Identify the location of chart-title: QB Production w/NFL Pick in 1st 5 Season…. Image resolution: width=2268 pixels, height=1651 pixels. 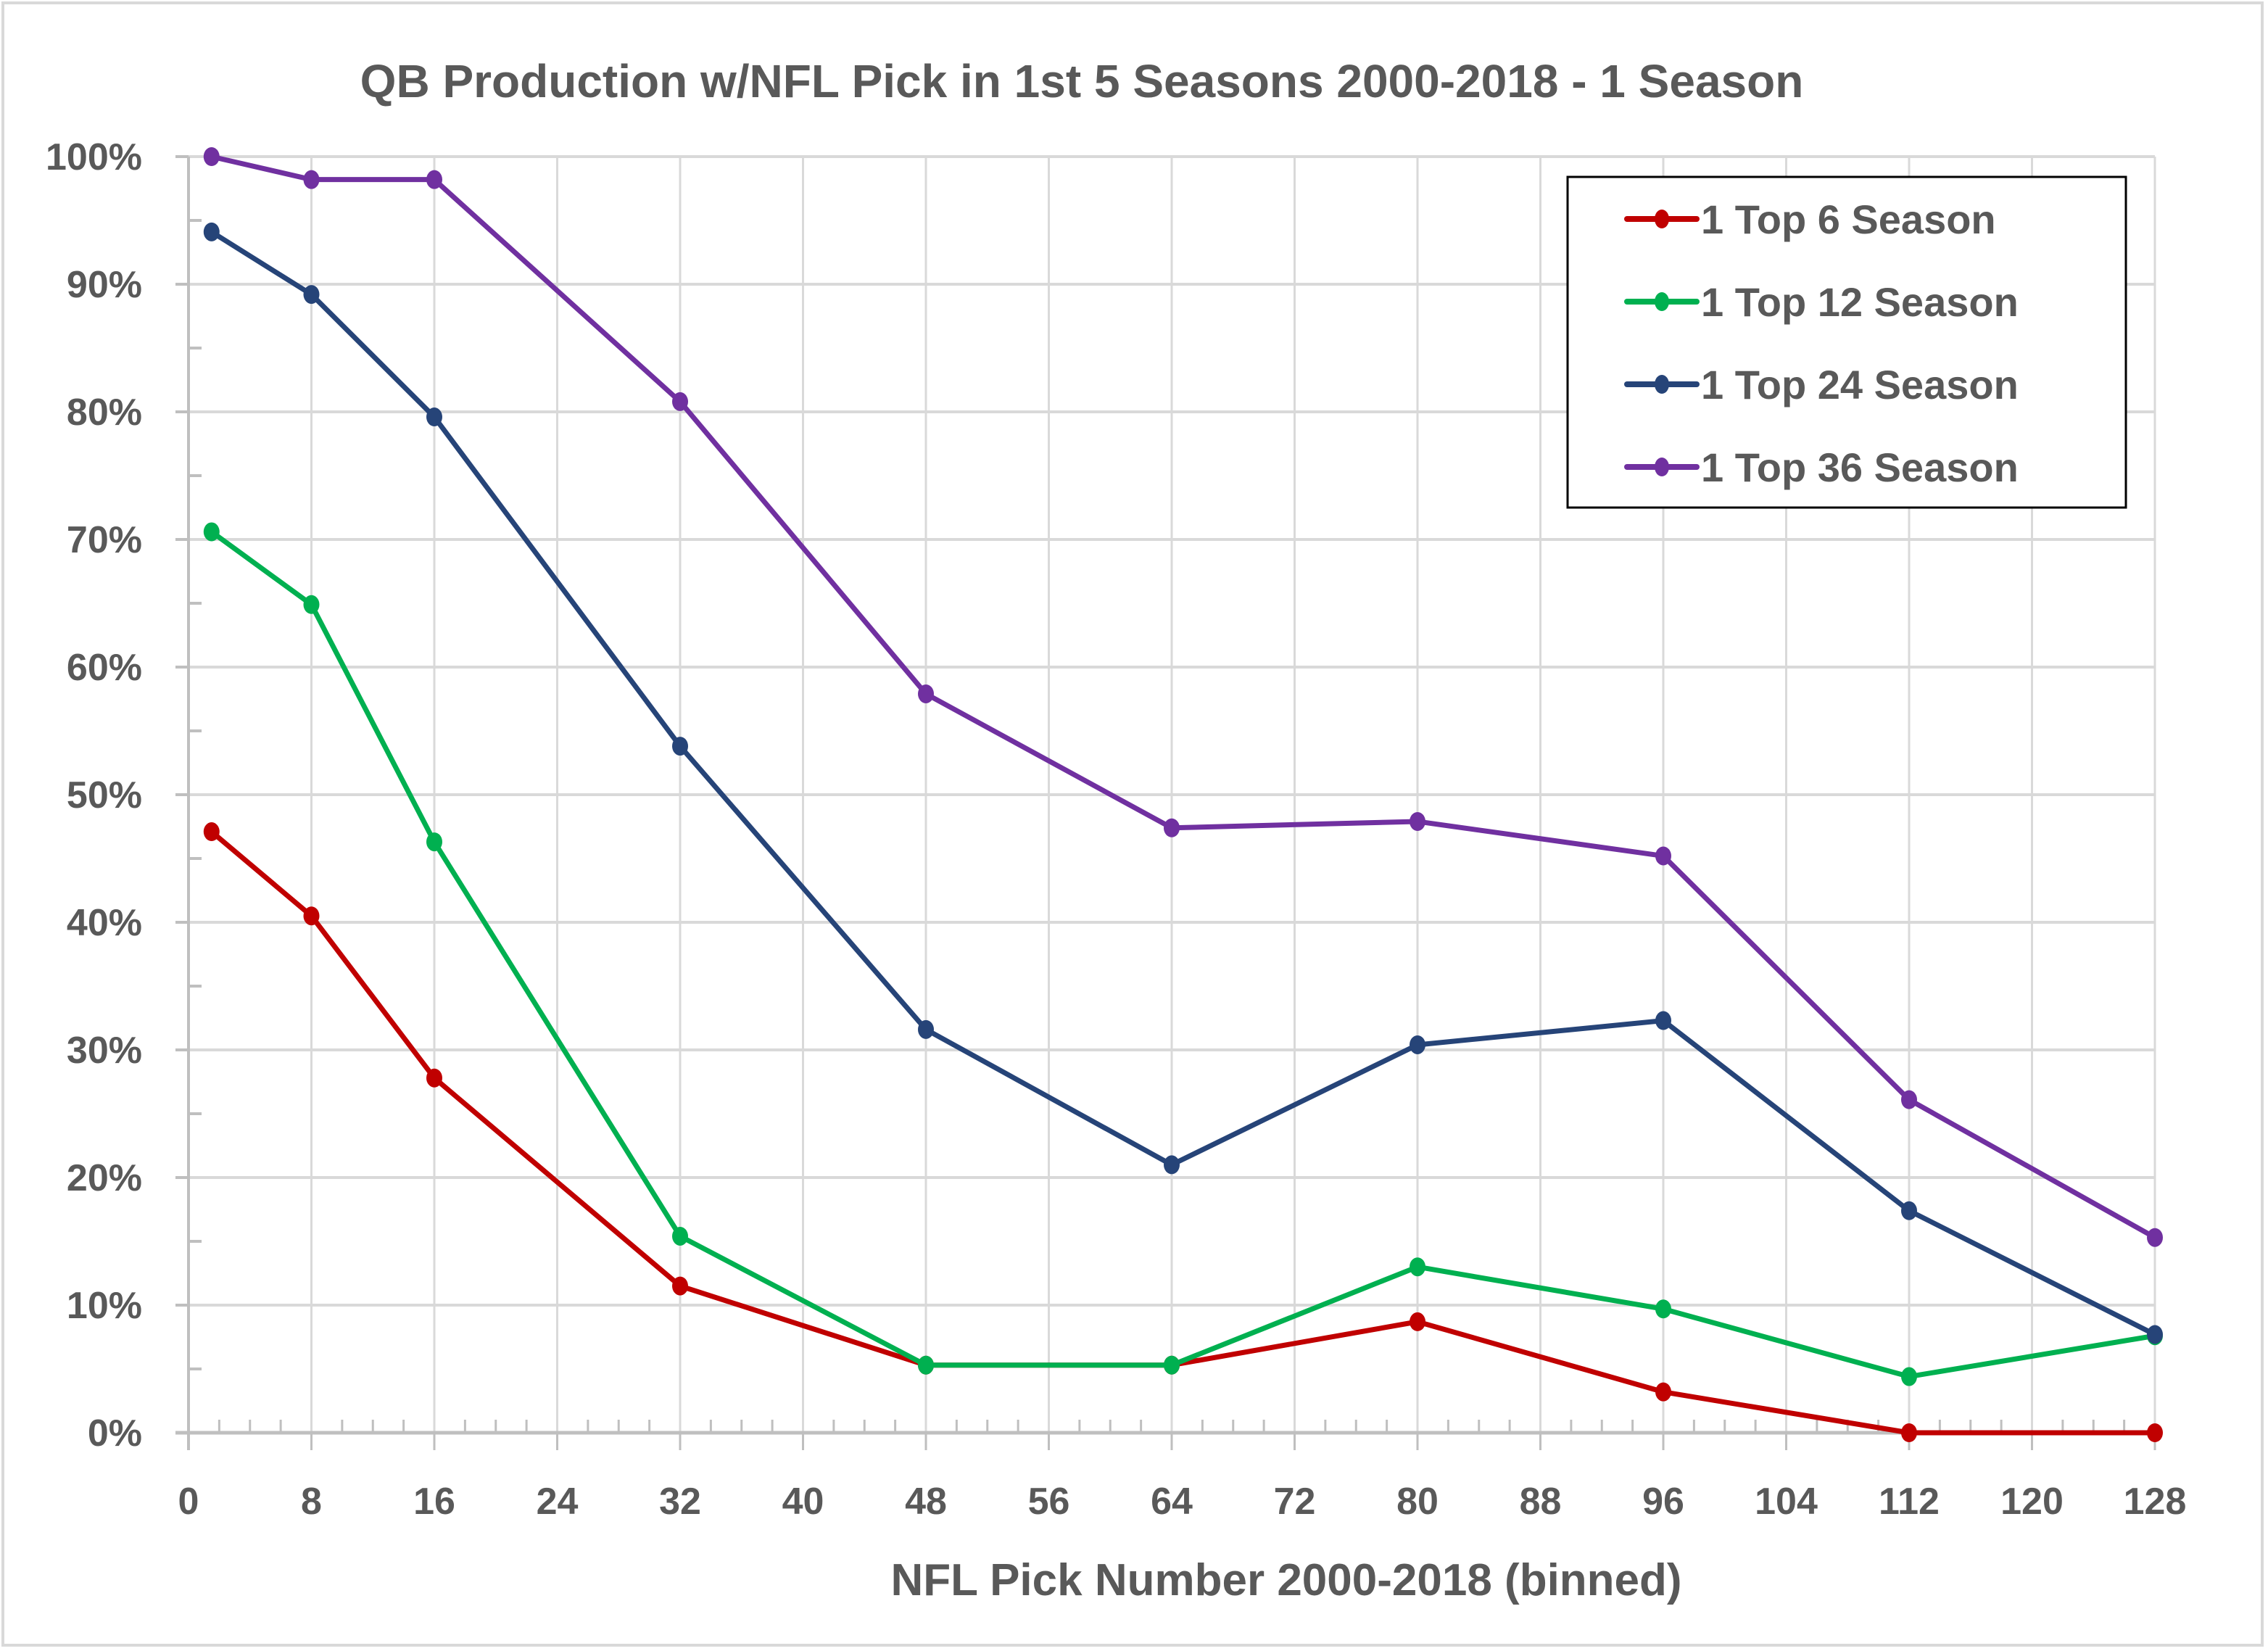
(1082, 81).